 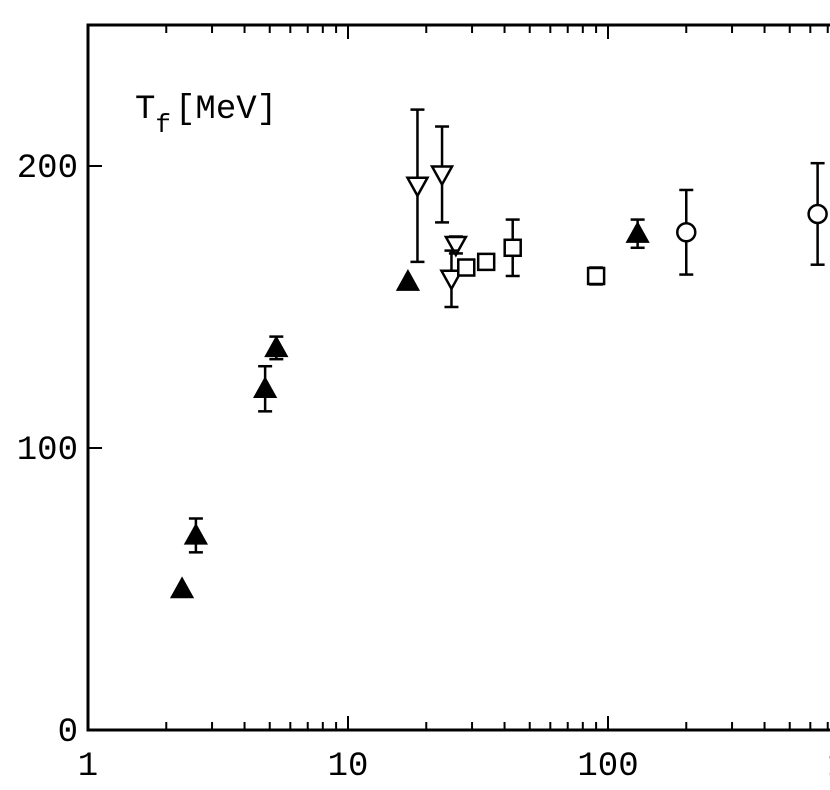 I want to click on y-tick-label: 100, so click(x=47, y=451).